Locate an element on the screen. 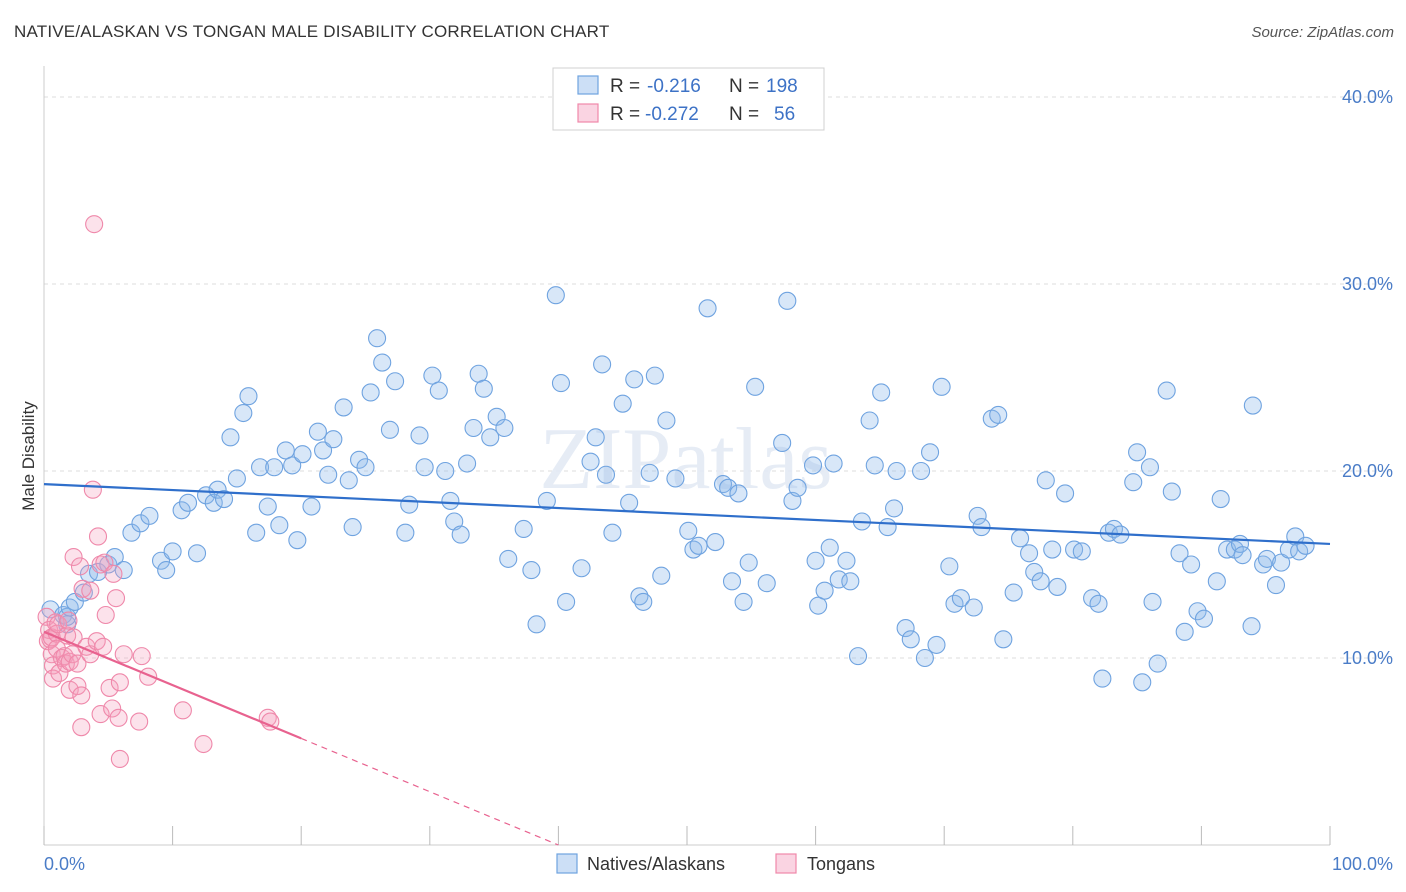 The image size is (1406, 892). y-tick-label-3: 40.0% is located at coordinates (1367, 97).